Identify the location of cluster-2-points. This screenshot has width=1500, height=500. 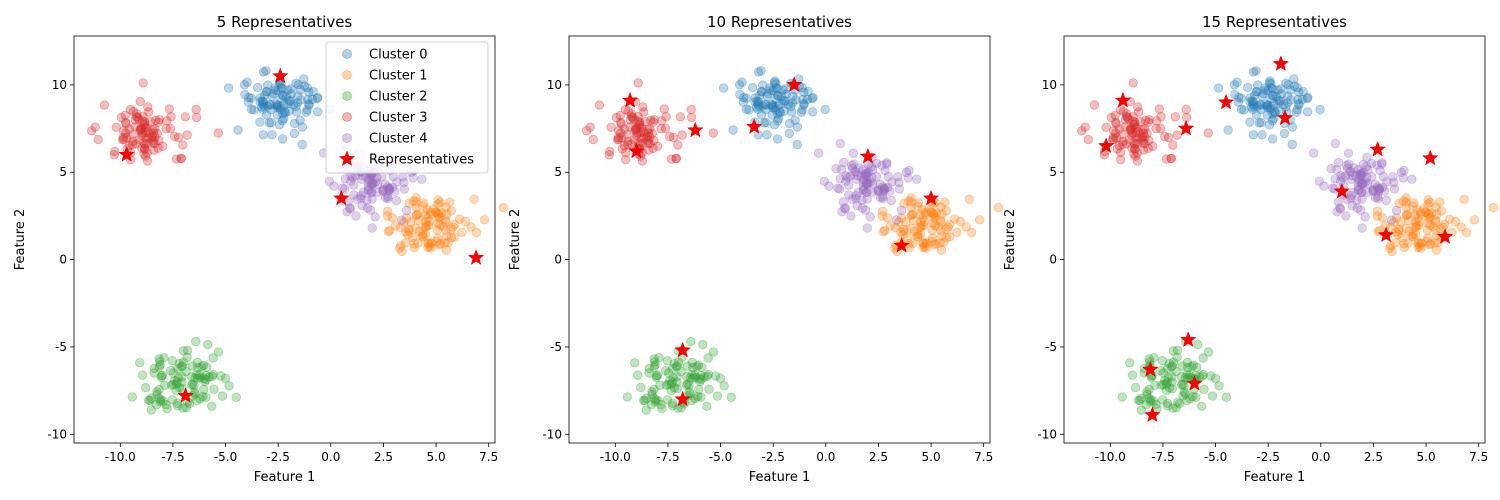
(184, 375).